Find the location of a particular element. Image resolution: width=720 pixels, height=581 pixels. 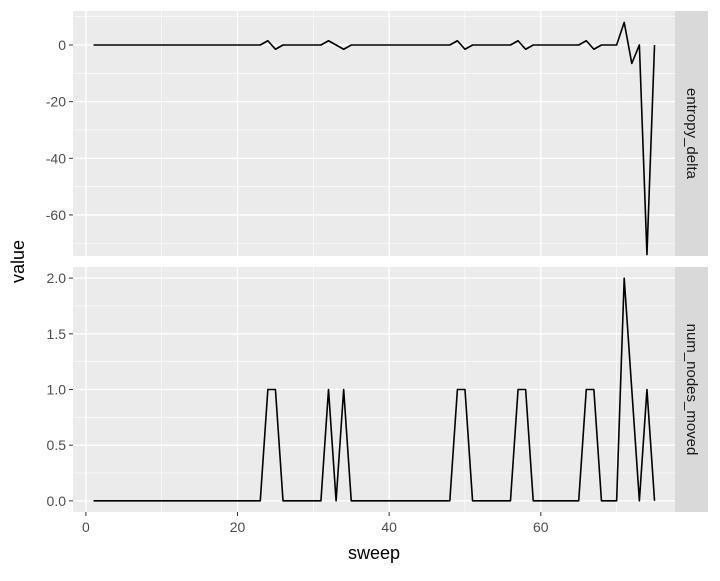

y-tick-label: 0 is located at coordinates (62, 45).